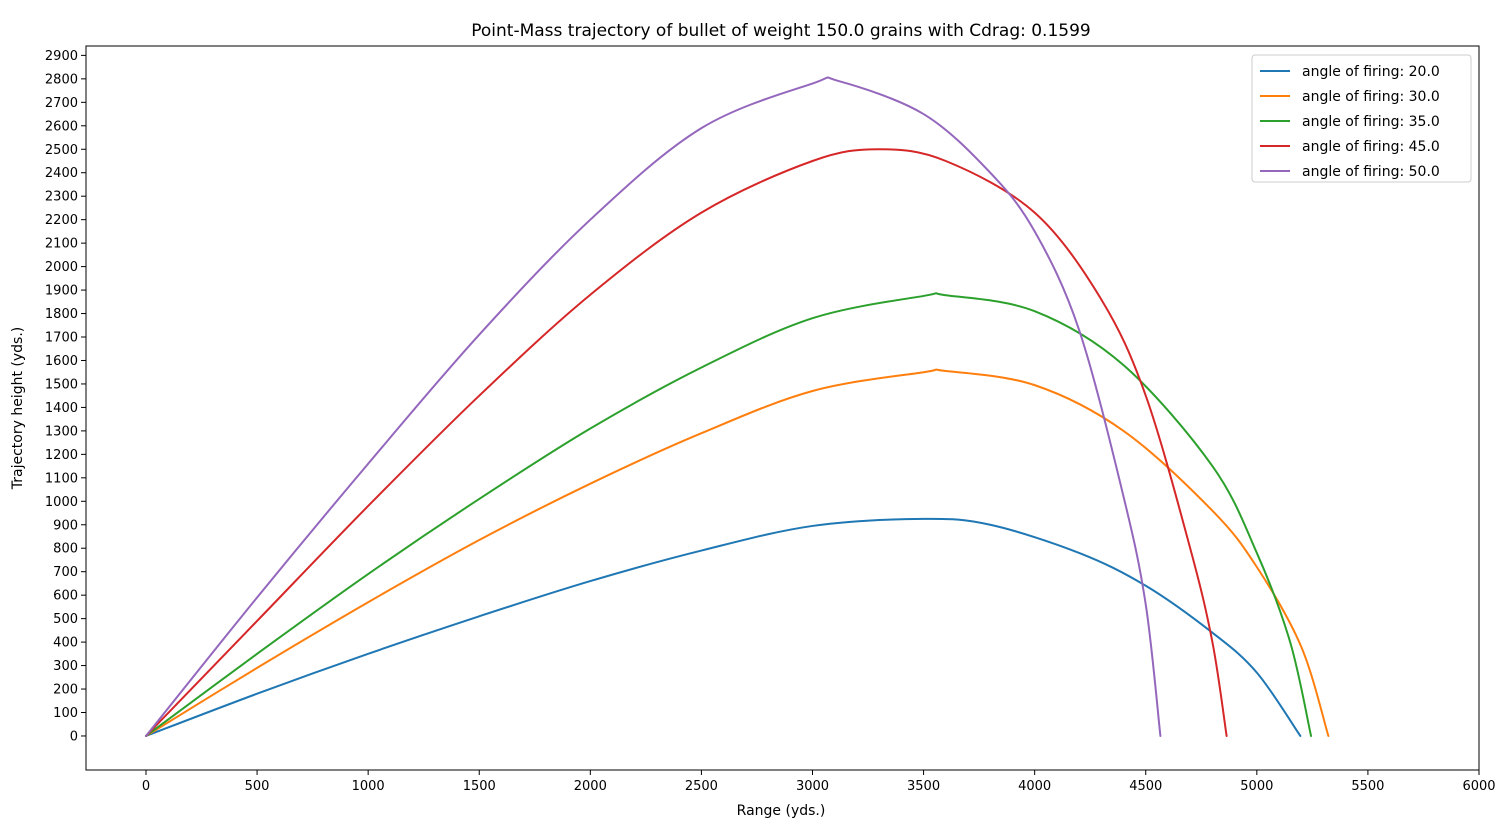  Describe the element at coordinates (65, 713) in the screenshot. I see `y-tick-label: 100` at that location.